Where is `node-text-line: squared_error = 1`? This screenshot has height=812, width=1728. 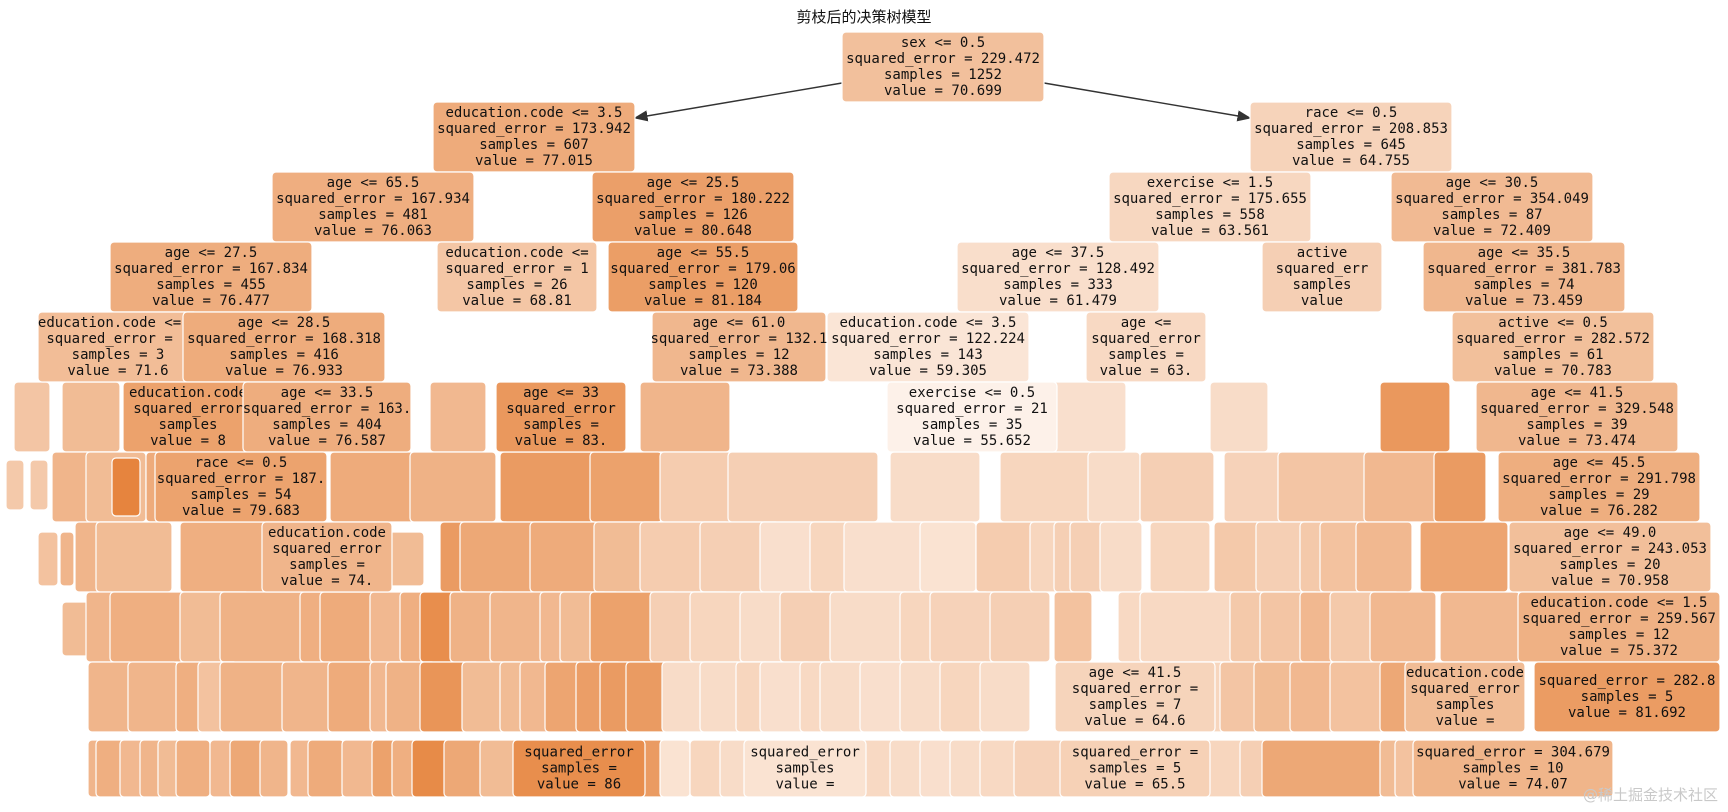 node-text-line: squared_error = 1 is located at coordinates (516, 269).